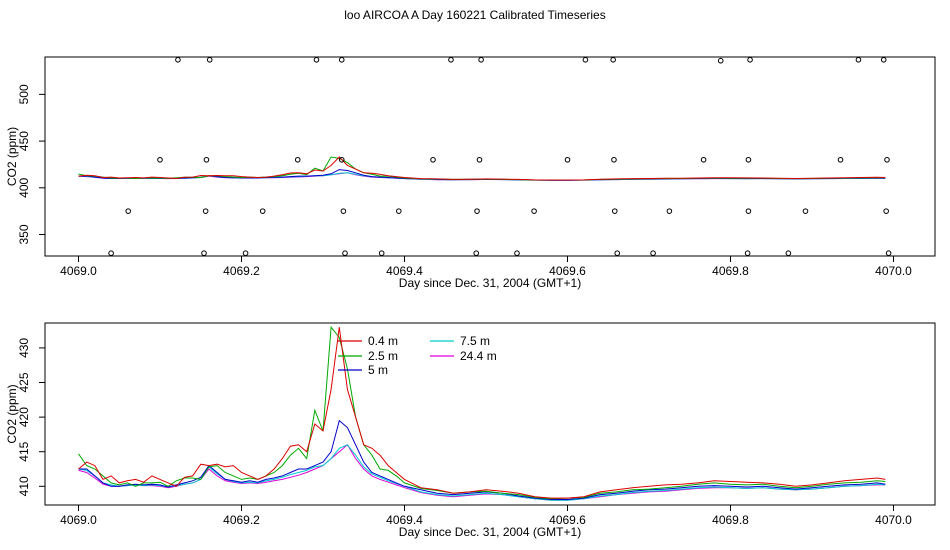 Image resolution: width=950 pixels, height=550 pixels. Describe the element at coordinates (24, 486) in the screenshot. I see `y-tick-label: 410` at that location.